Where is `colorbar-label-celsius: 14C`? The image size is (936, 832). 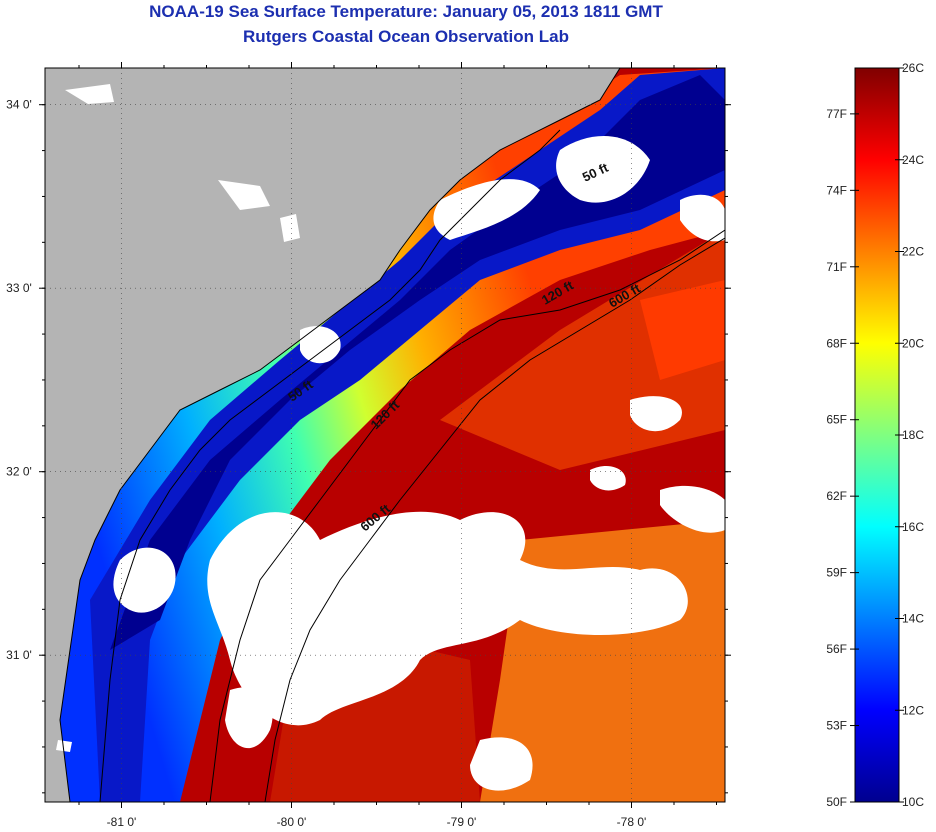 colorbar-label-celsius: 14C is located at coordinates (913, 619).